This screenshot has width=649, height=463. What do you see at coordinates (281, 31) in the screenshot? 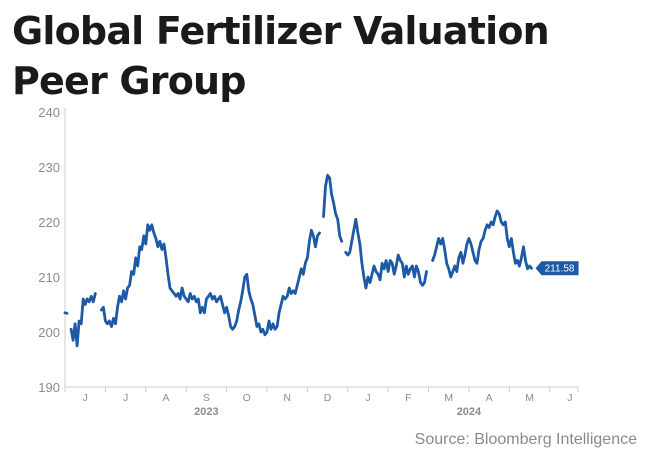
I see `chart-title-line-1: Global Fertilizer Valuation` at bounding box center [281, 31].